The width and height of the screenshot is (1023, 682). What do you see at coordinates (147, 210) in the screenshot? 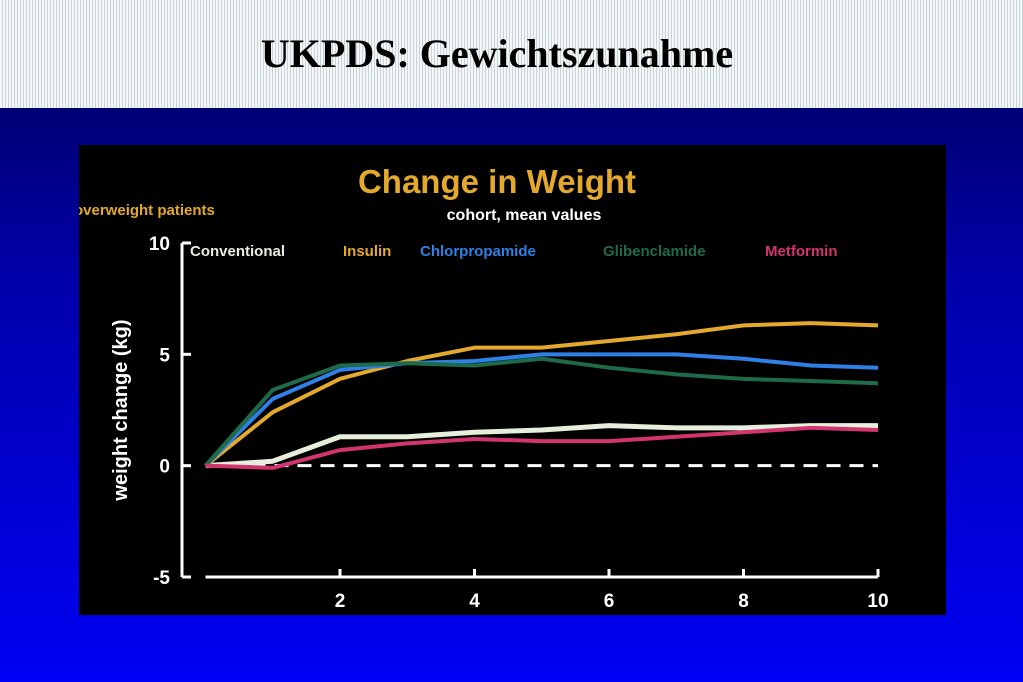
I see `annotation: overweight patients` at bounding box center [147, 210].